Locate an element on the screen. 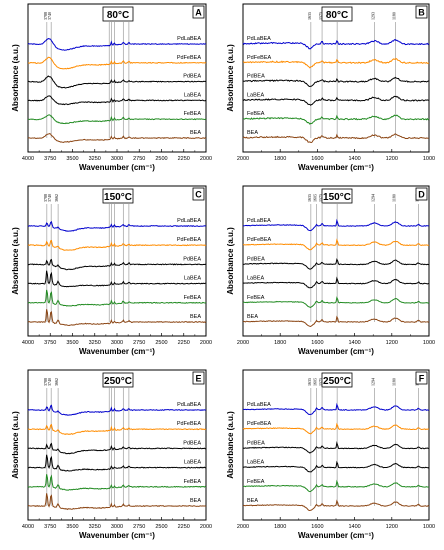 The image size is (444, 550). x-tick-label: 1000 is located at coordinates (429, 527).